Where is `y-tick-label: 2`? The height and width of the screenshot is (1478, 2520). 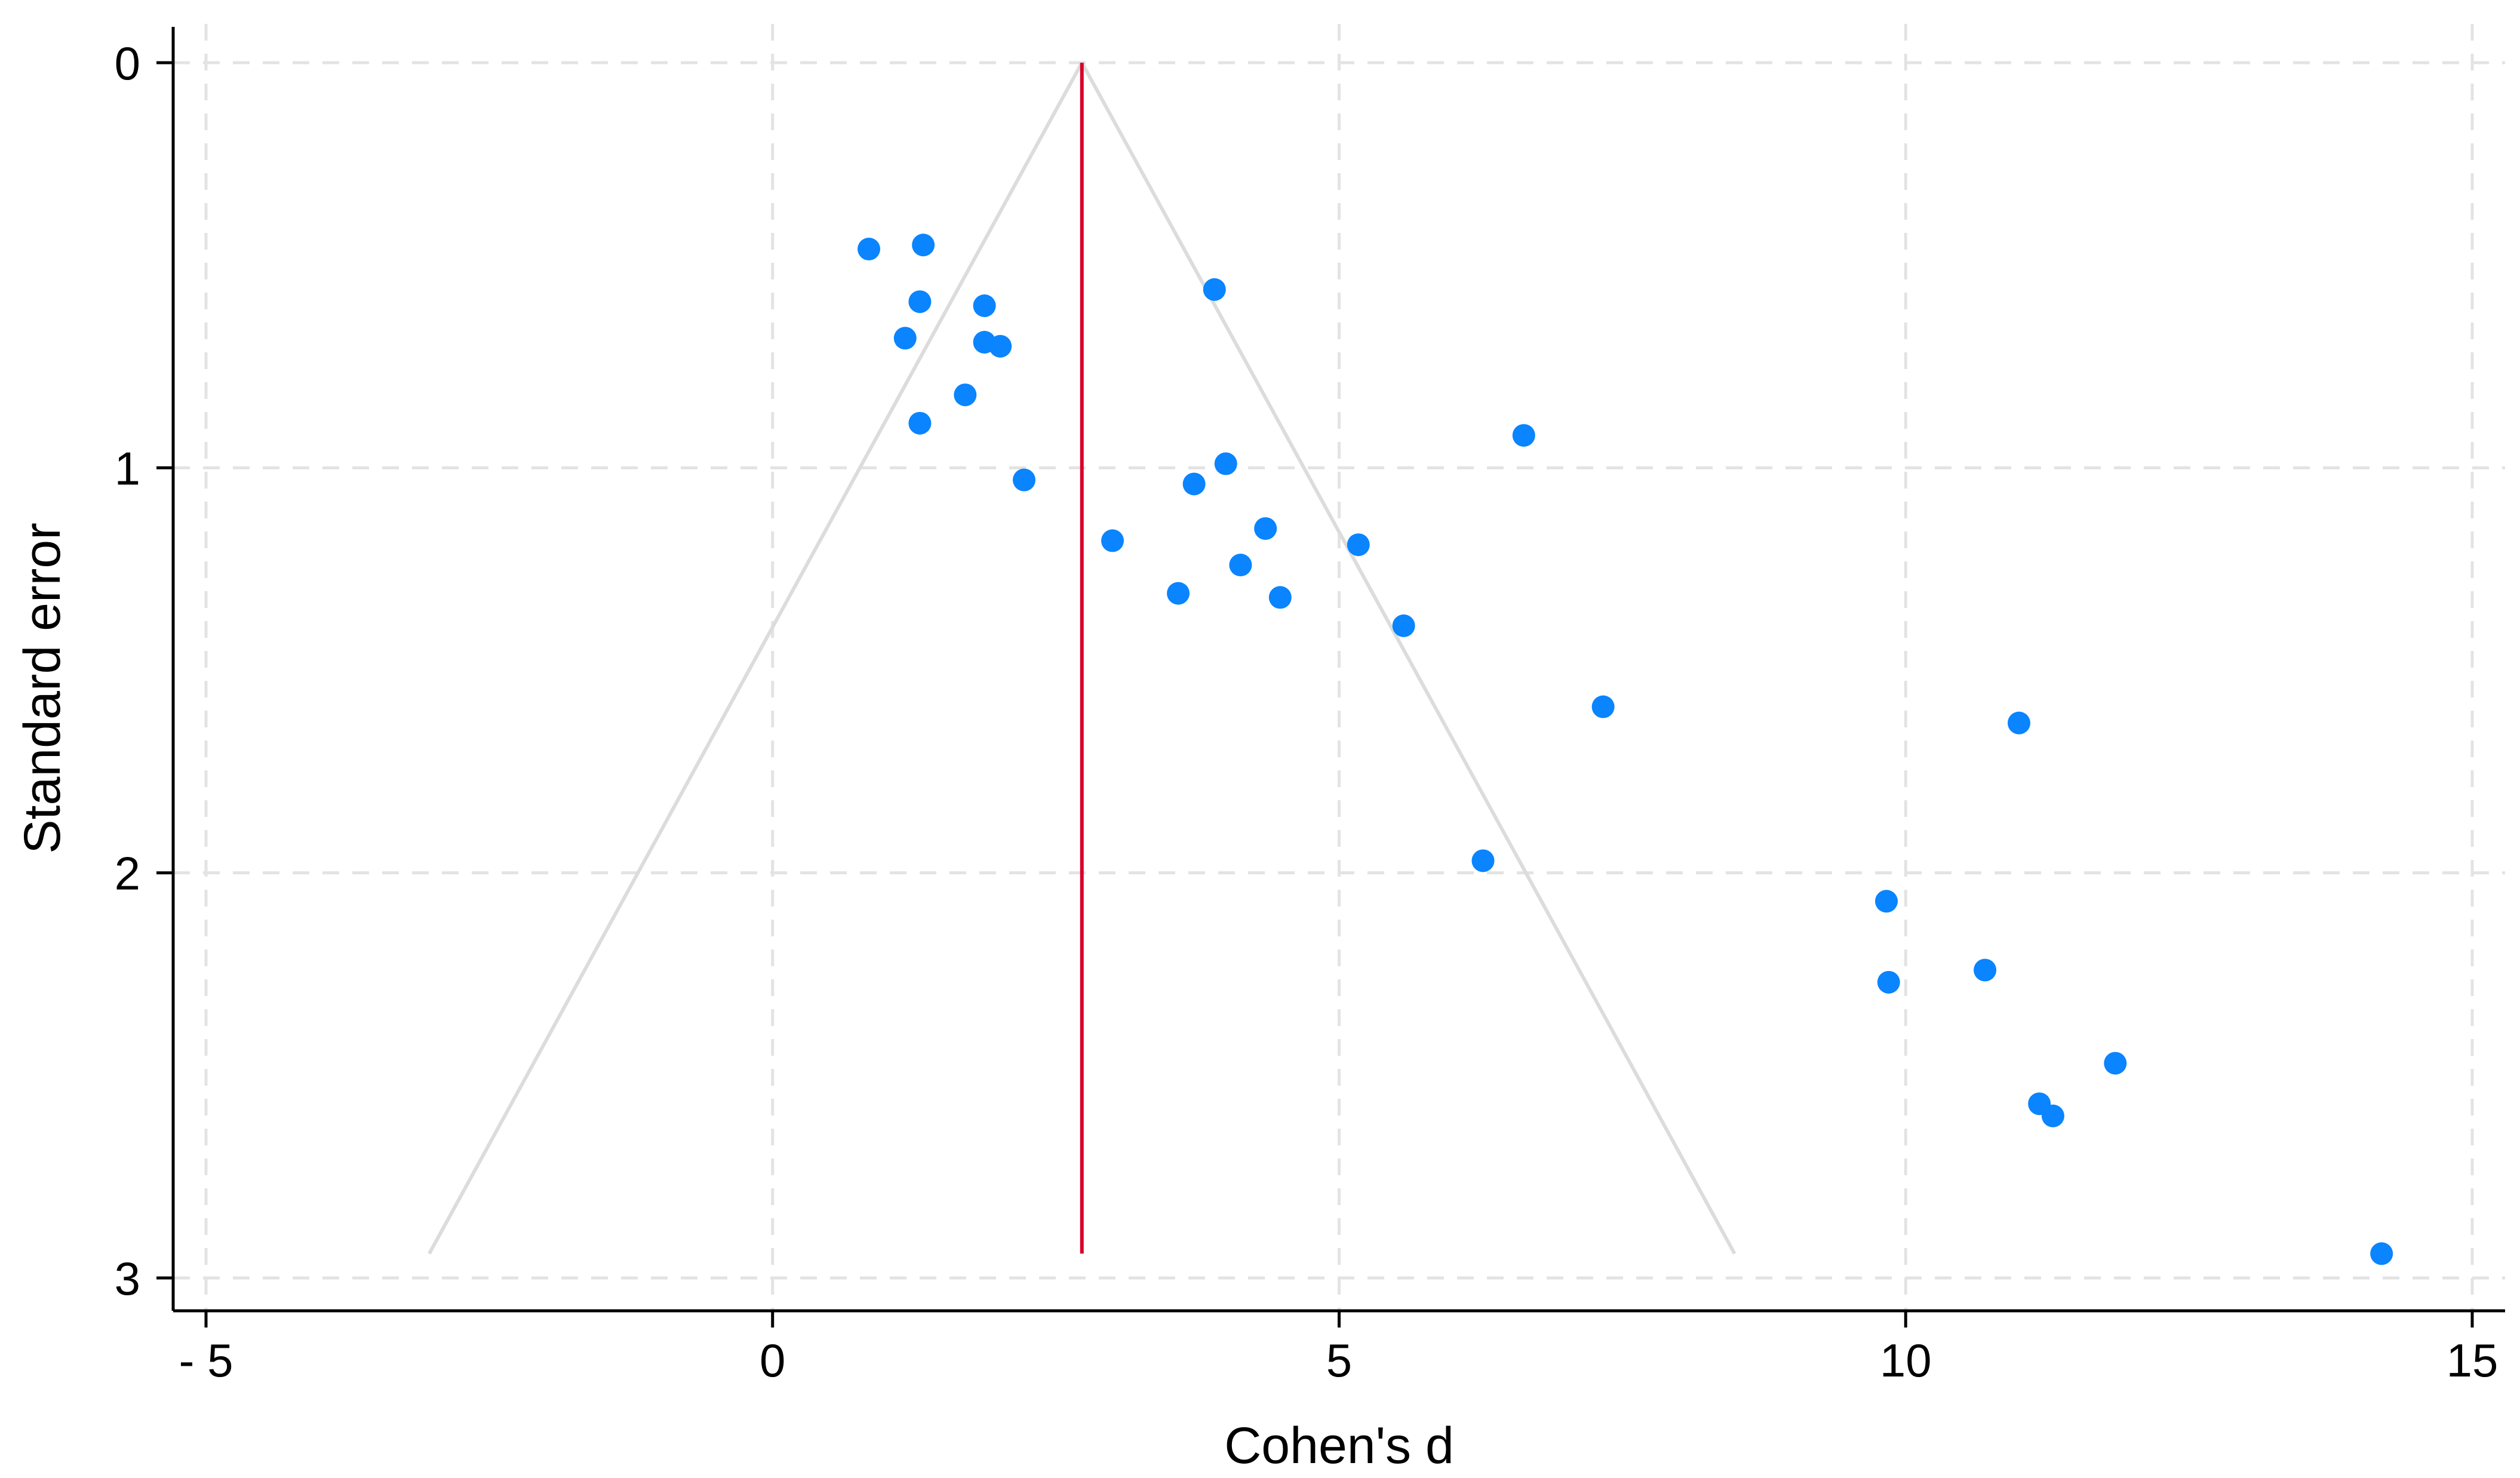
y-tick-label: 2 is located at coordinates (127, 873).